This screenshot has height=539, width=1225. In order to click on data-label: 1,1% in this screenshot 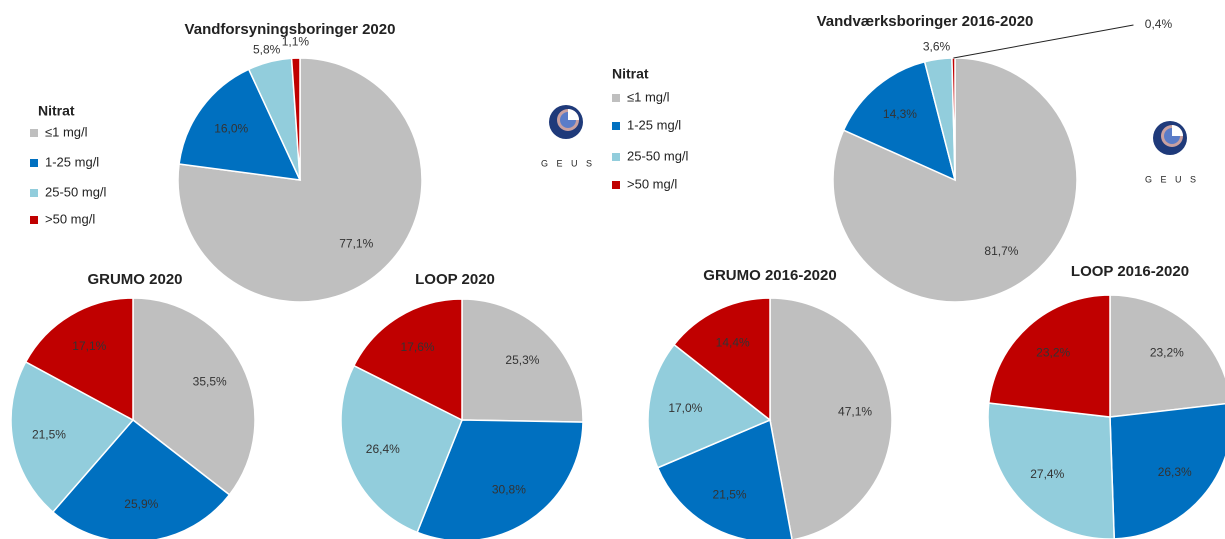, I will do `click(296, 41)`.